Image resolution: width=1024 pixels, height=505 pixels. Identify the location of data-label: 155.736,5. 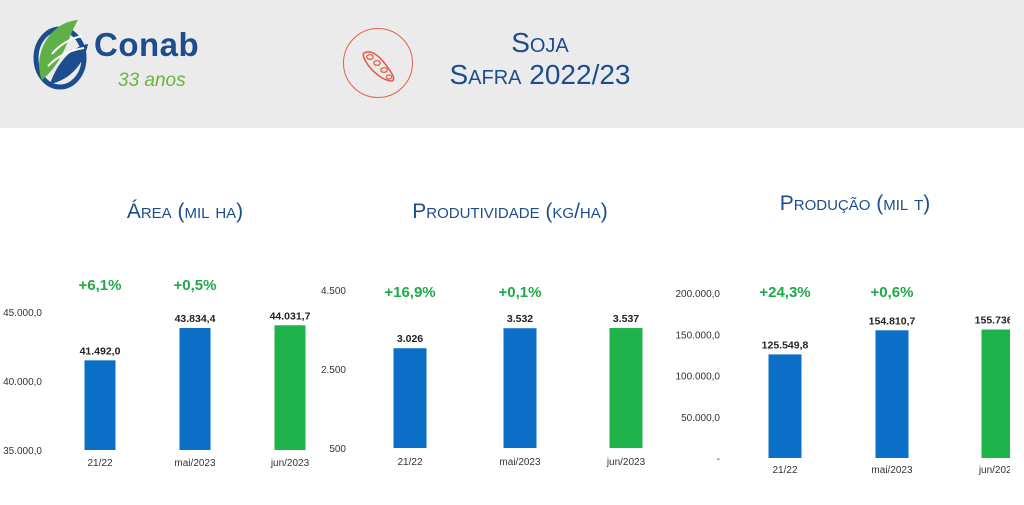
(998, 321).